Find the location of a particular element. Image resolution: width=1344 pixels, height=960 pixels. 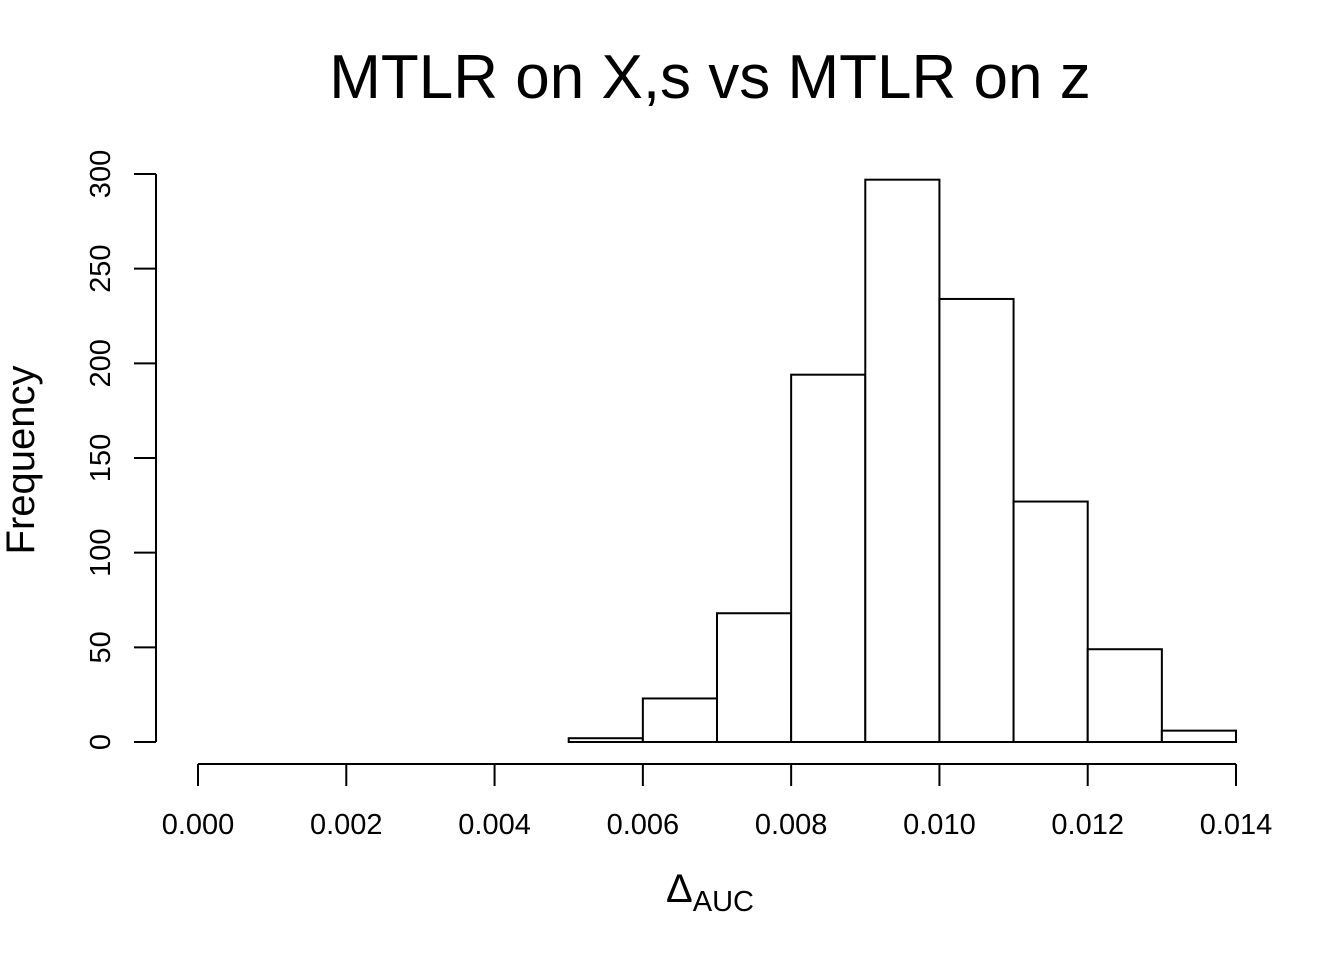

x-axis: 0.000 0.002 0.004 0.006 0.008 0.010 0.012 0.014 is located at coordinates (717, 802).